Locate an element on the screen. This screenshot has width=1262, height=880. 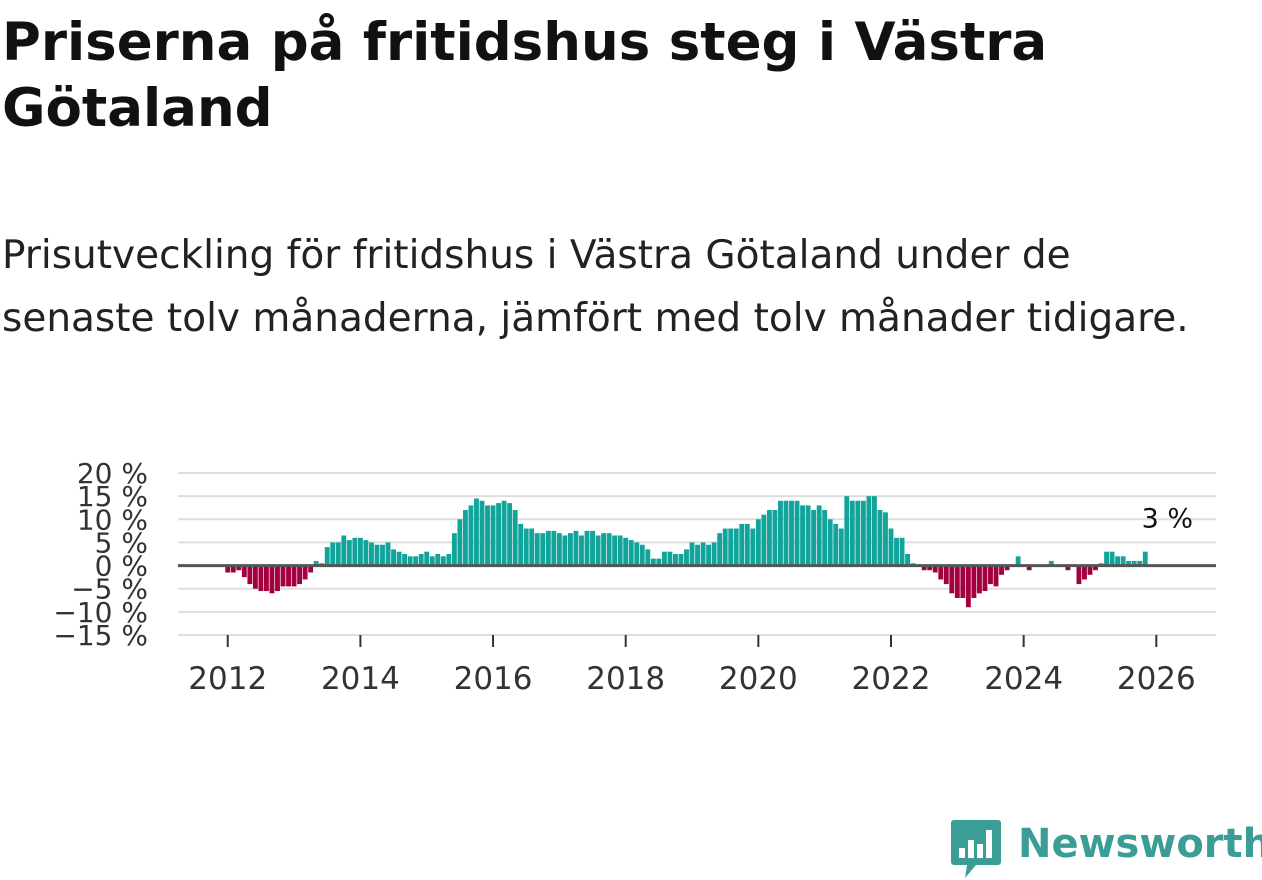
x-tick-label: 2012 is located at coordinates (227, 679).